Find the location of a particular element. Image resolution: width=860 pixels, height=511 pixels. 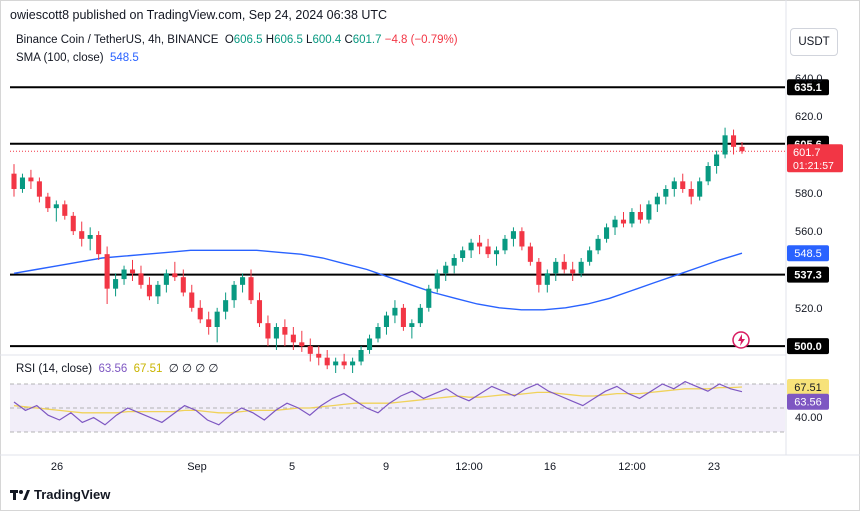

close-value: 601.7 is located at coordinates (367, 40).